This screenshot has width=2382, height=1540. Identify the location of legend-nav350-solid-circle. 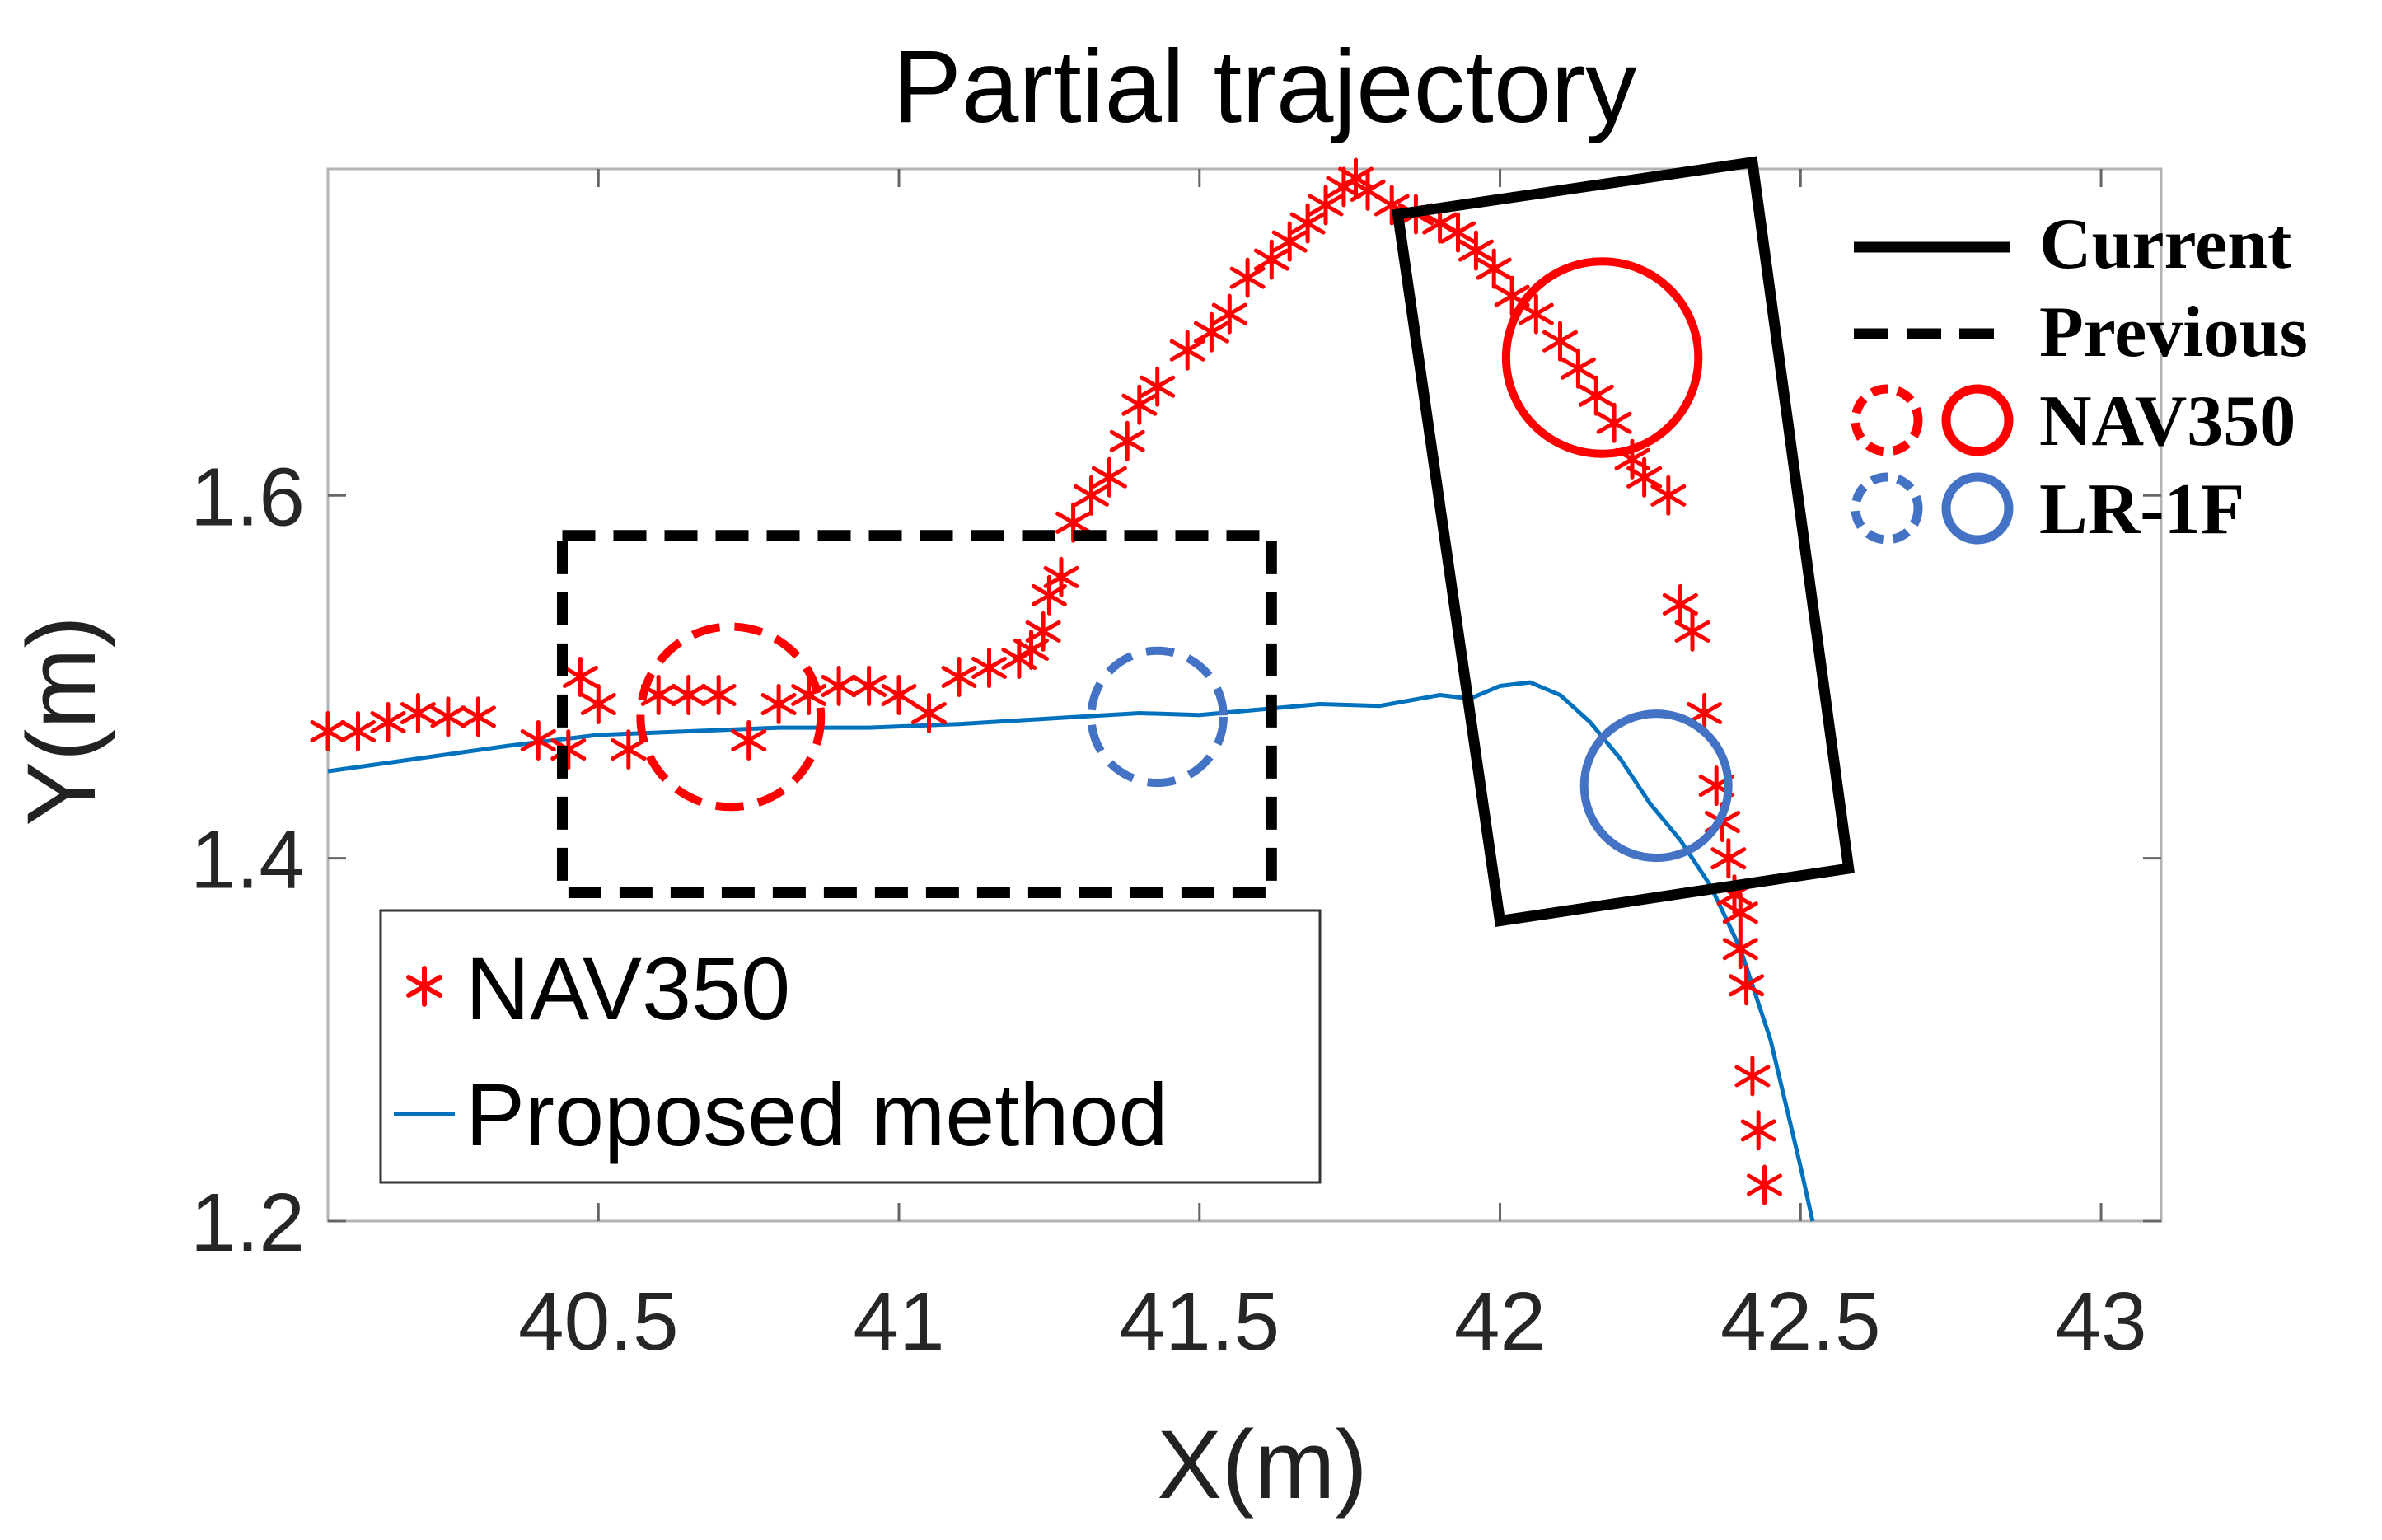
(1978, 420).